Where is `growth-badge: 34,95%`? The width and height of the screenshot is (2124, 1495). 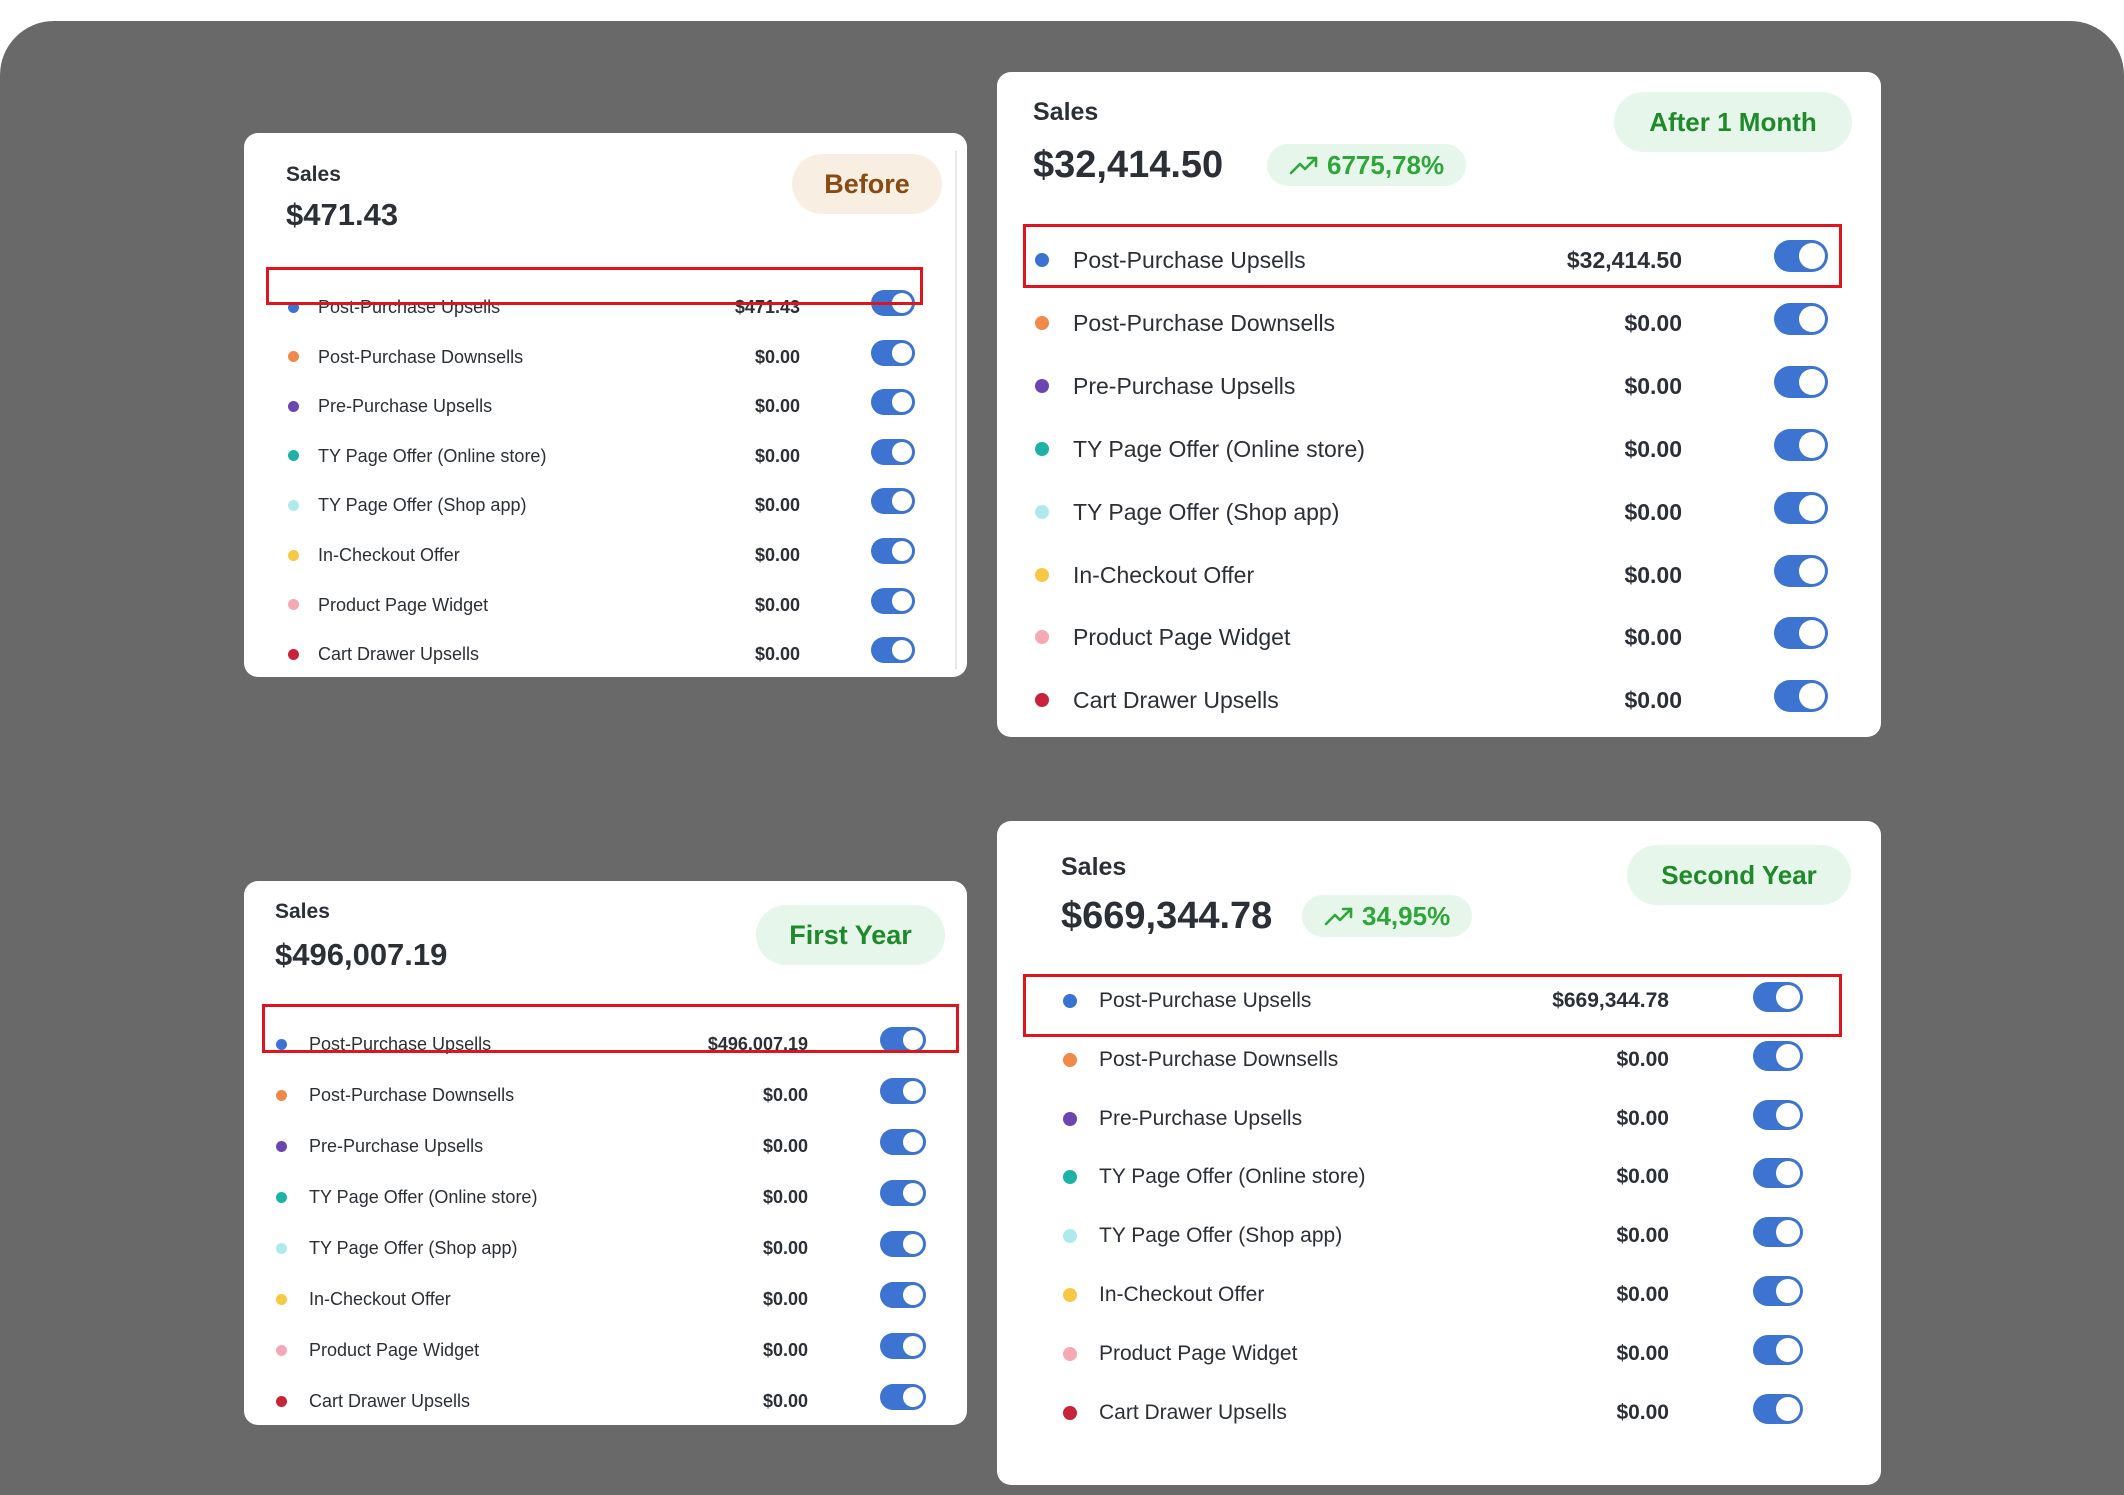
growth-badge: 34,95% is located at coordinates (1387, 916).